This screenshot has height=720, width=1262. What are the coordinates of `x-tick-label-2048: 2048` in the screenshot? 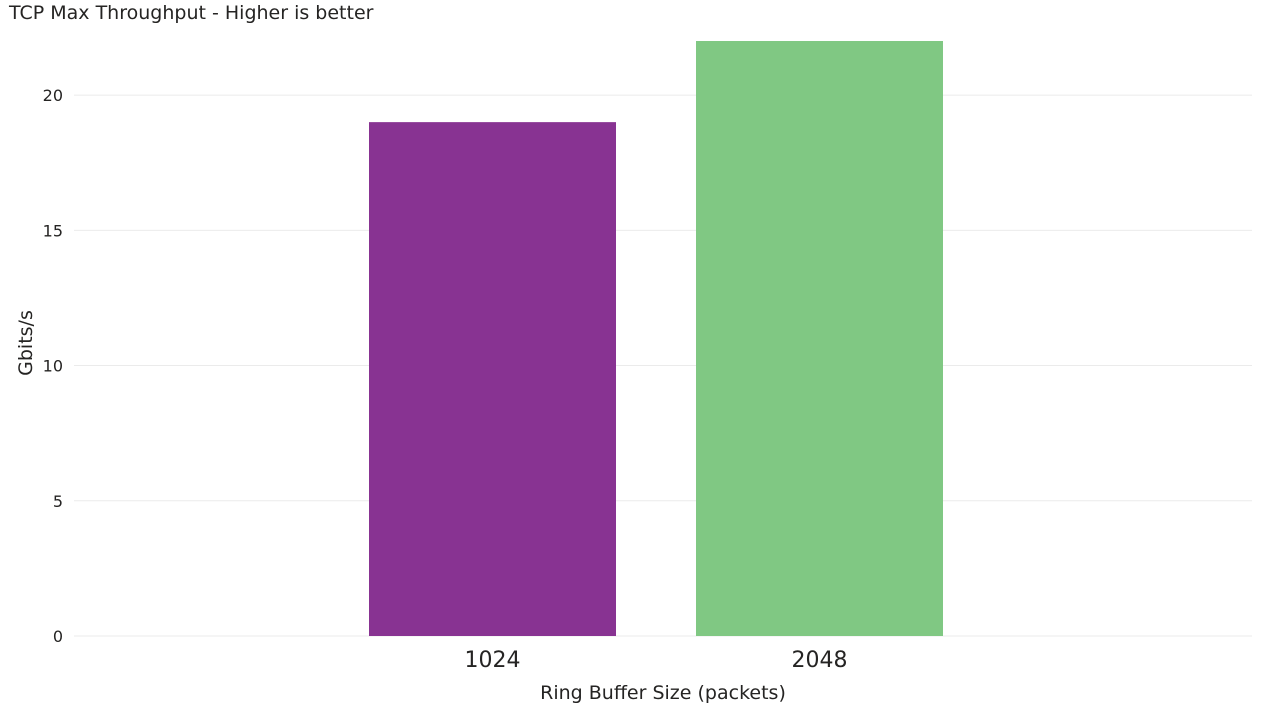 It's located at (820, 660).